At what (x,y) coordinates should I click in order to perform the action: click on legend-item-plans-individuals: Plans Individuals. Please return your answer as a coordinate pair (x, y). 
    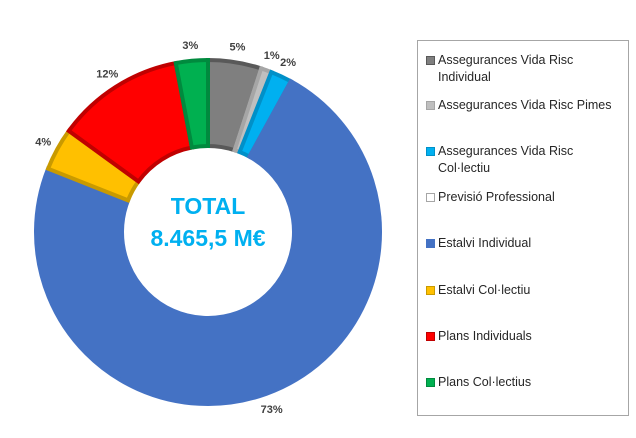
    Looking at the image, I should click on (525, 336).